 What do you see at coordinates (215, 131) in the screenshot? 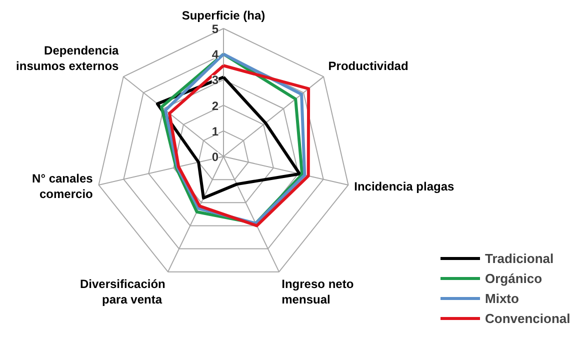
I see `y-tick-label: 1` at bounding box center [215, 131].